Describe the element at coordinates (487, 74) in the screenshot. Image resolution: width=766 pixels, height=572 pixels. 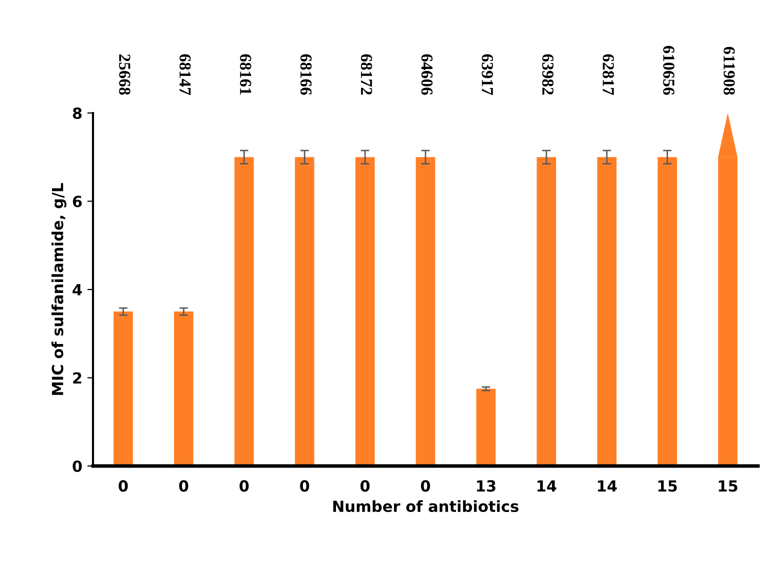
I see `text: 63917` at that location.